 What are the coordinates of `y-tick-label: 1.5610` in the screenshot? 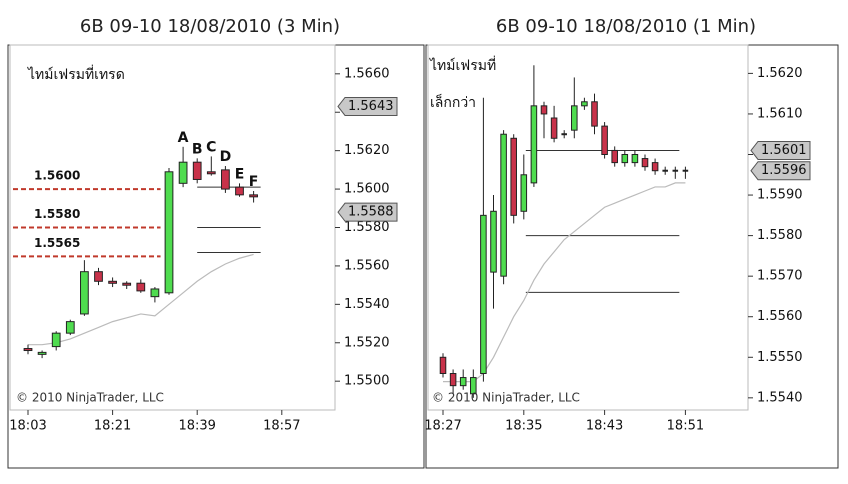 It's located at (780, 113).